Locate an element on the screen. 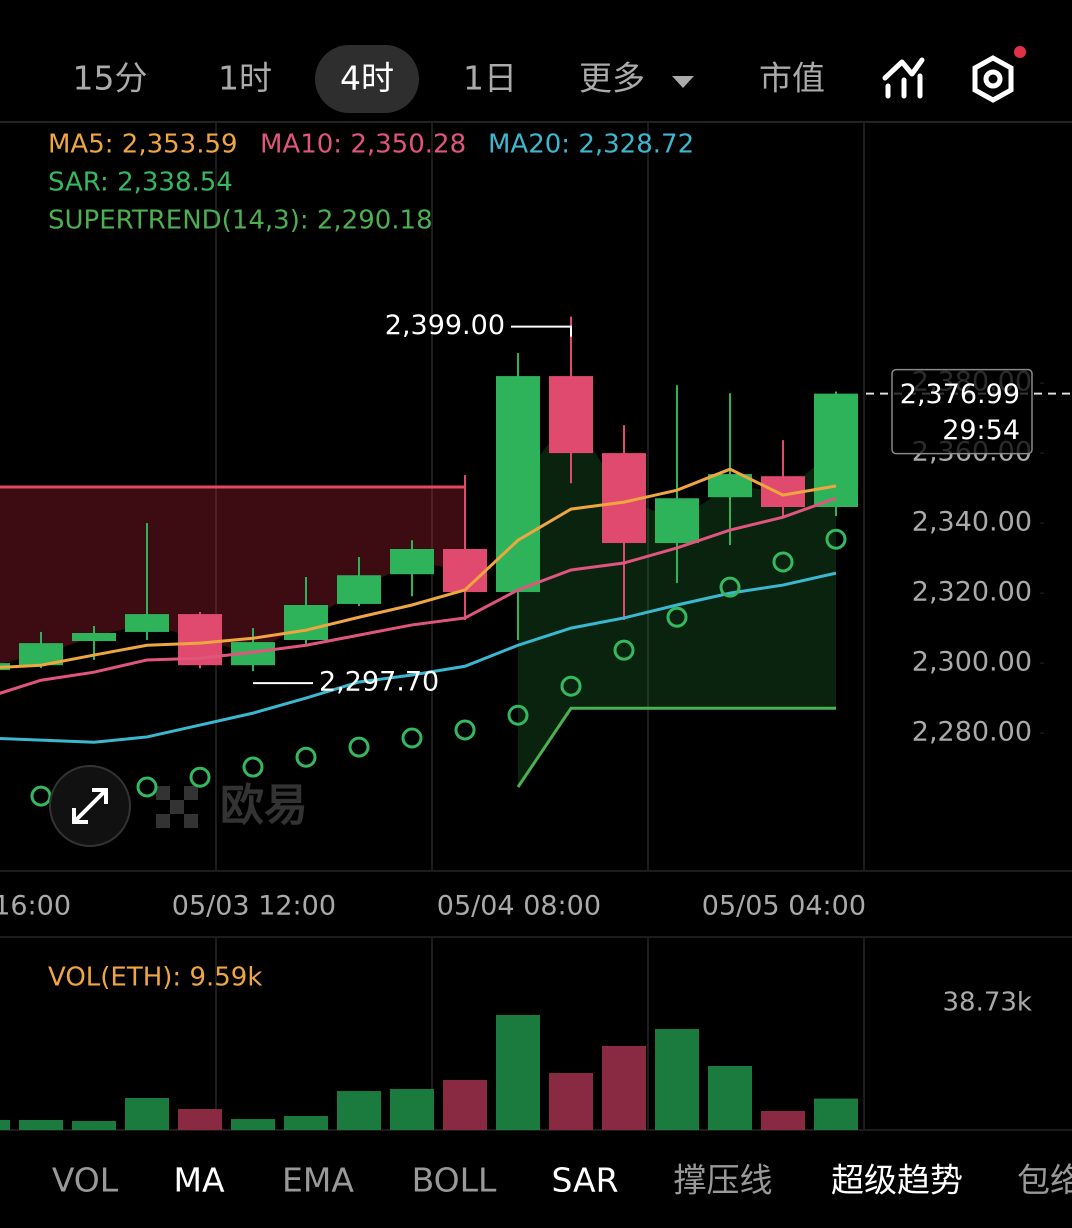 The width and height of the screenshot is (1072, 1228). expand-button is located at coordinates (90, 806).